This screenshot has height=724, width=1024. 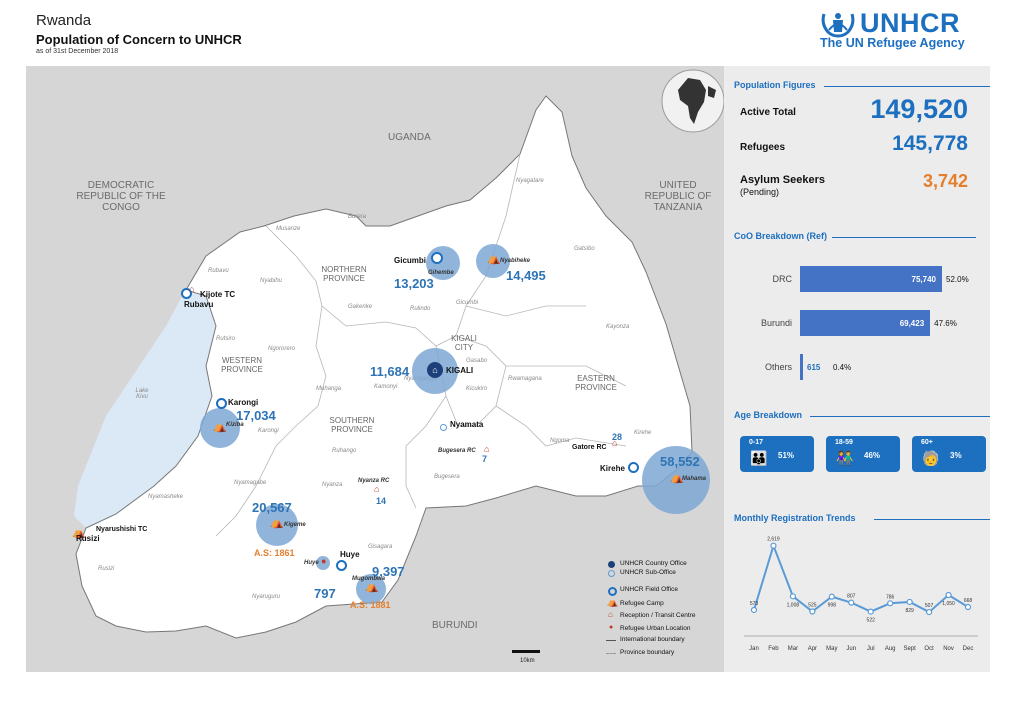 What do you see at coordinates (781, 236) in the screenshot?
I see `coo-title: CoO Breakdown (Ref)` at bounding box center [781, 236].